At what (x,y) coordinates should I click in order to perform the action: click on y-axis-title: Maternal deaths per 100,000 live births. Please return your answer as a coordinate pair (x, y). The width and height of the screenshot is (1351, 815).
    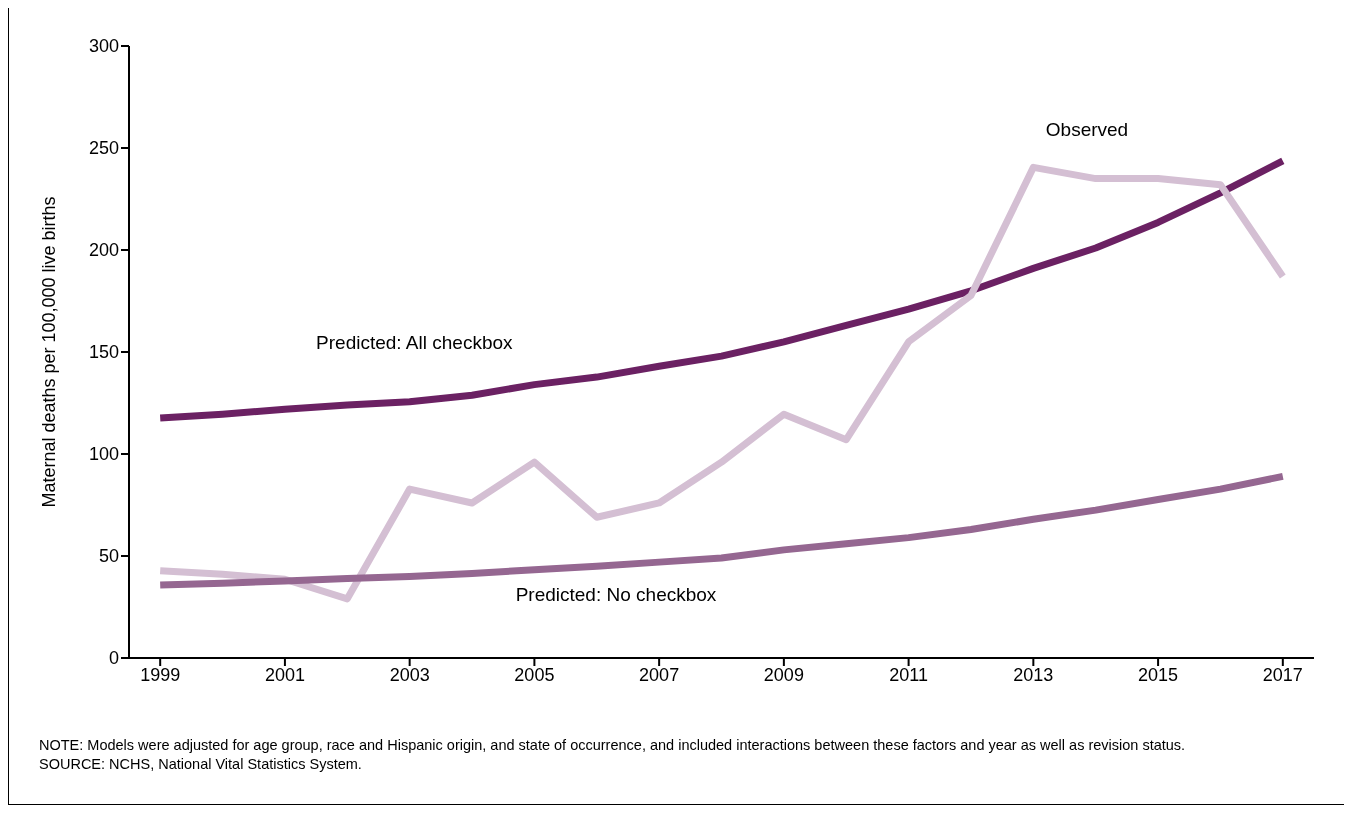
    Looking at the image, I should click on (49, 352).